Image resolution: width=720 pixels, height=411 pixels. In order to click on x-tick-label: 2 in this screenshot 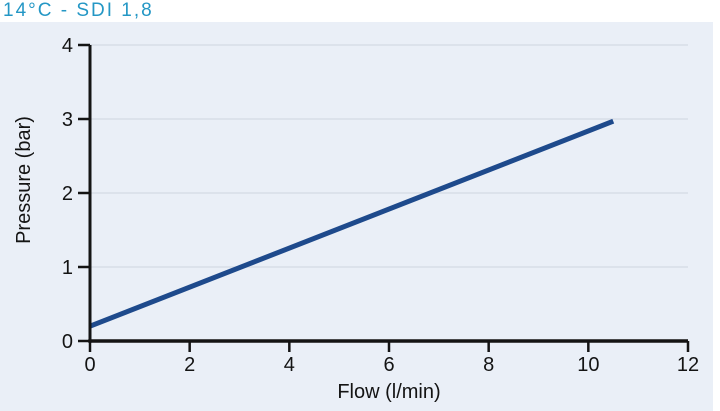, I will do `click(189, 365)`.